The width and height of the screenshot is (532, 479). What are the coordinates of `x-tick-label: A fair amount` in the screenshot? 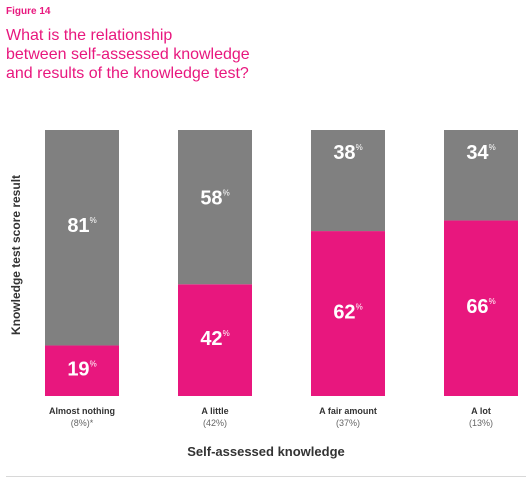 It's located at (348, 411).